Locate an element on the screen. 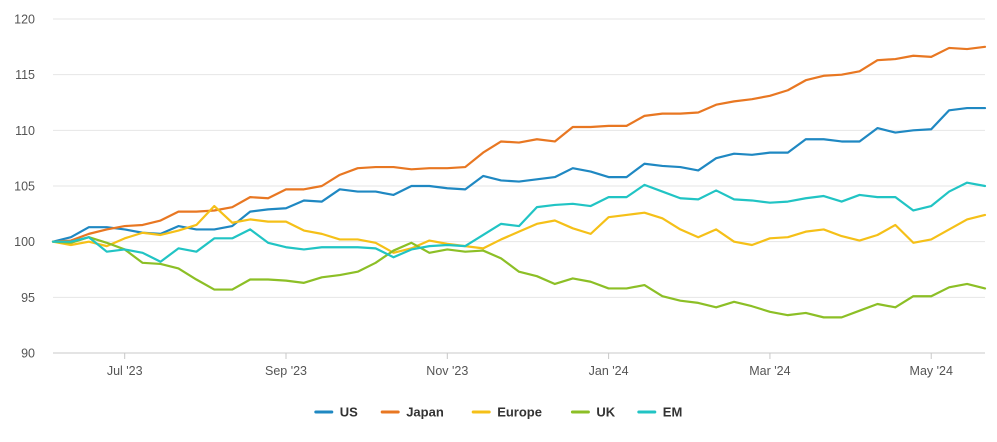 The height and width of the screenshot is (442, 997). y-tick-label: 110 is located at coordinates (25, 131).